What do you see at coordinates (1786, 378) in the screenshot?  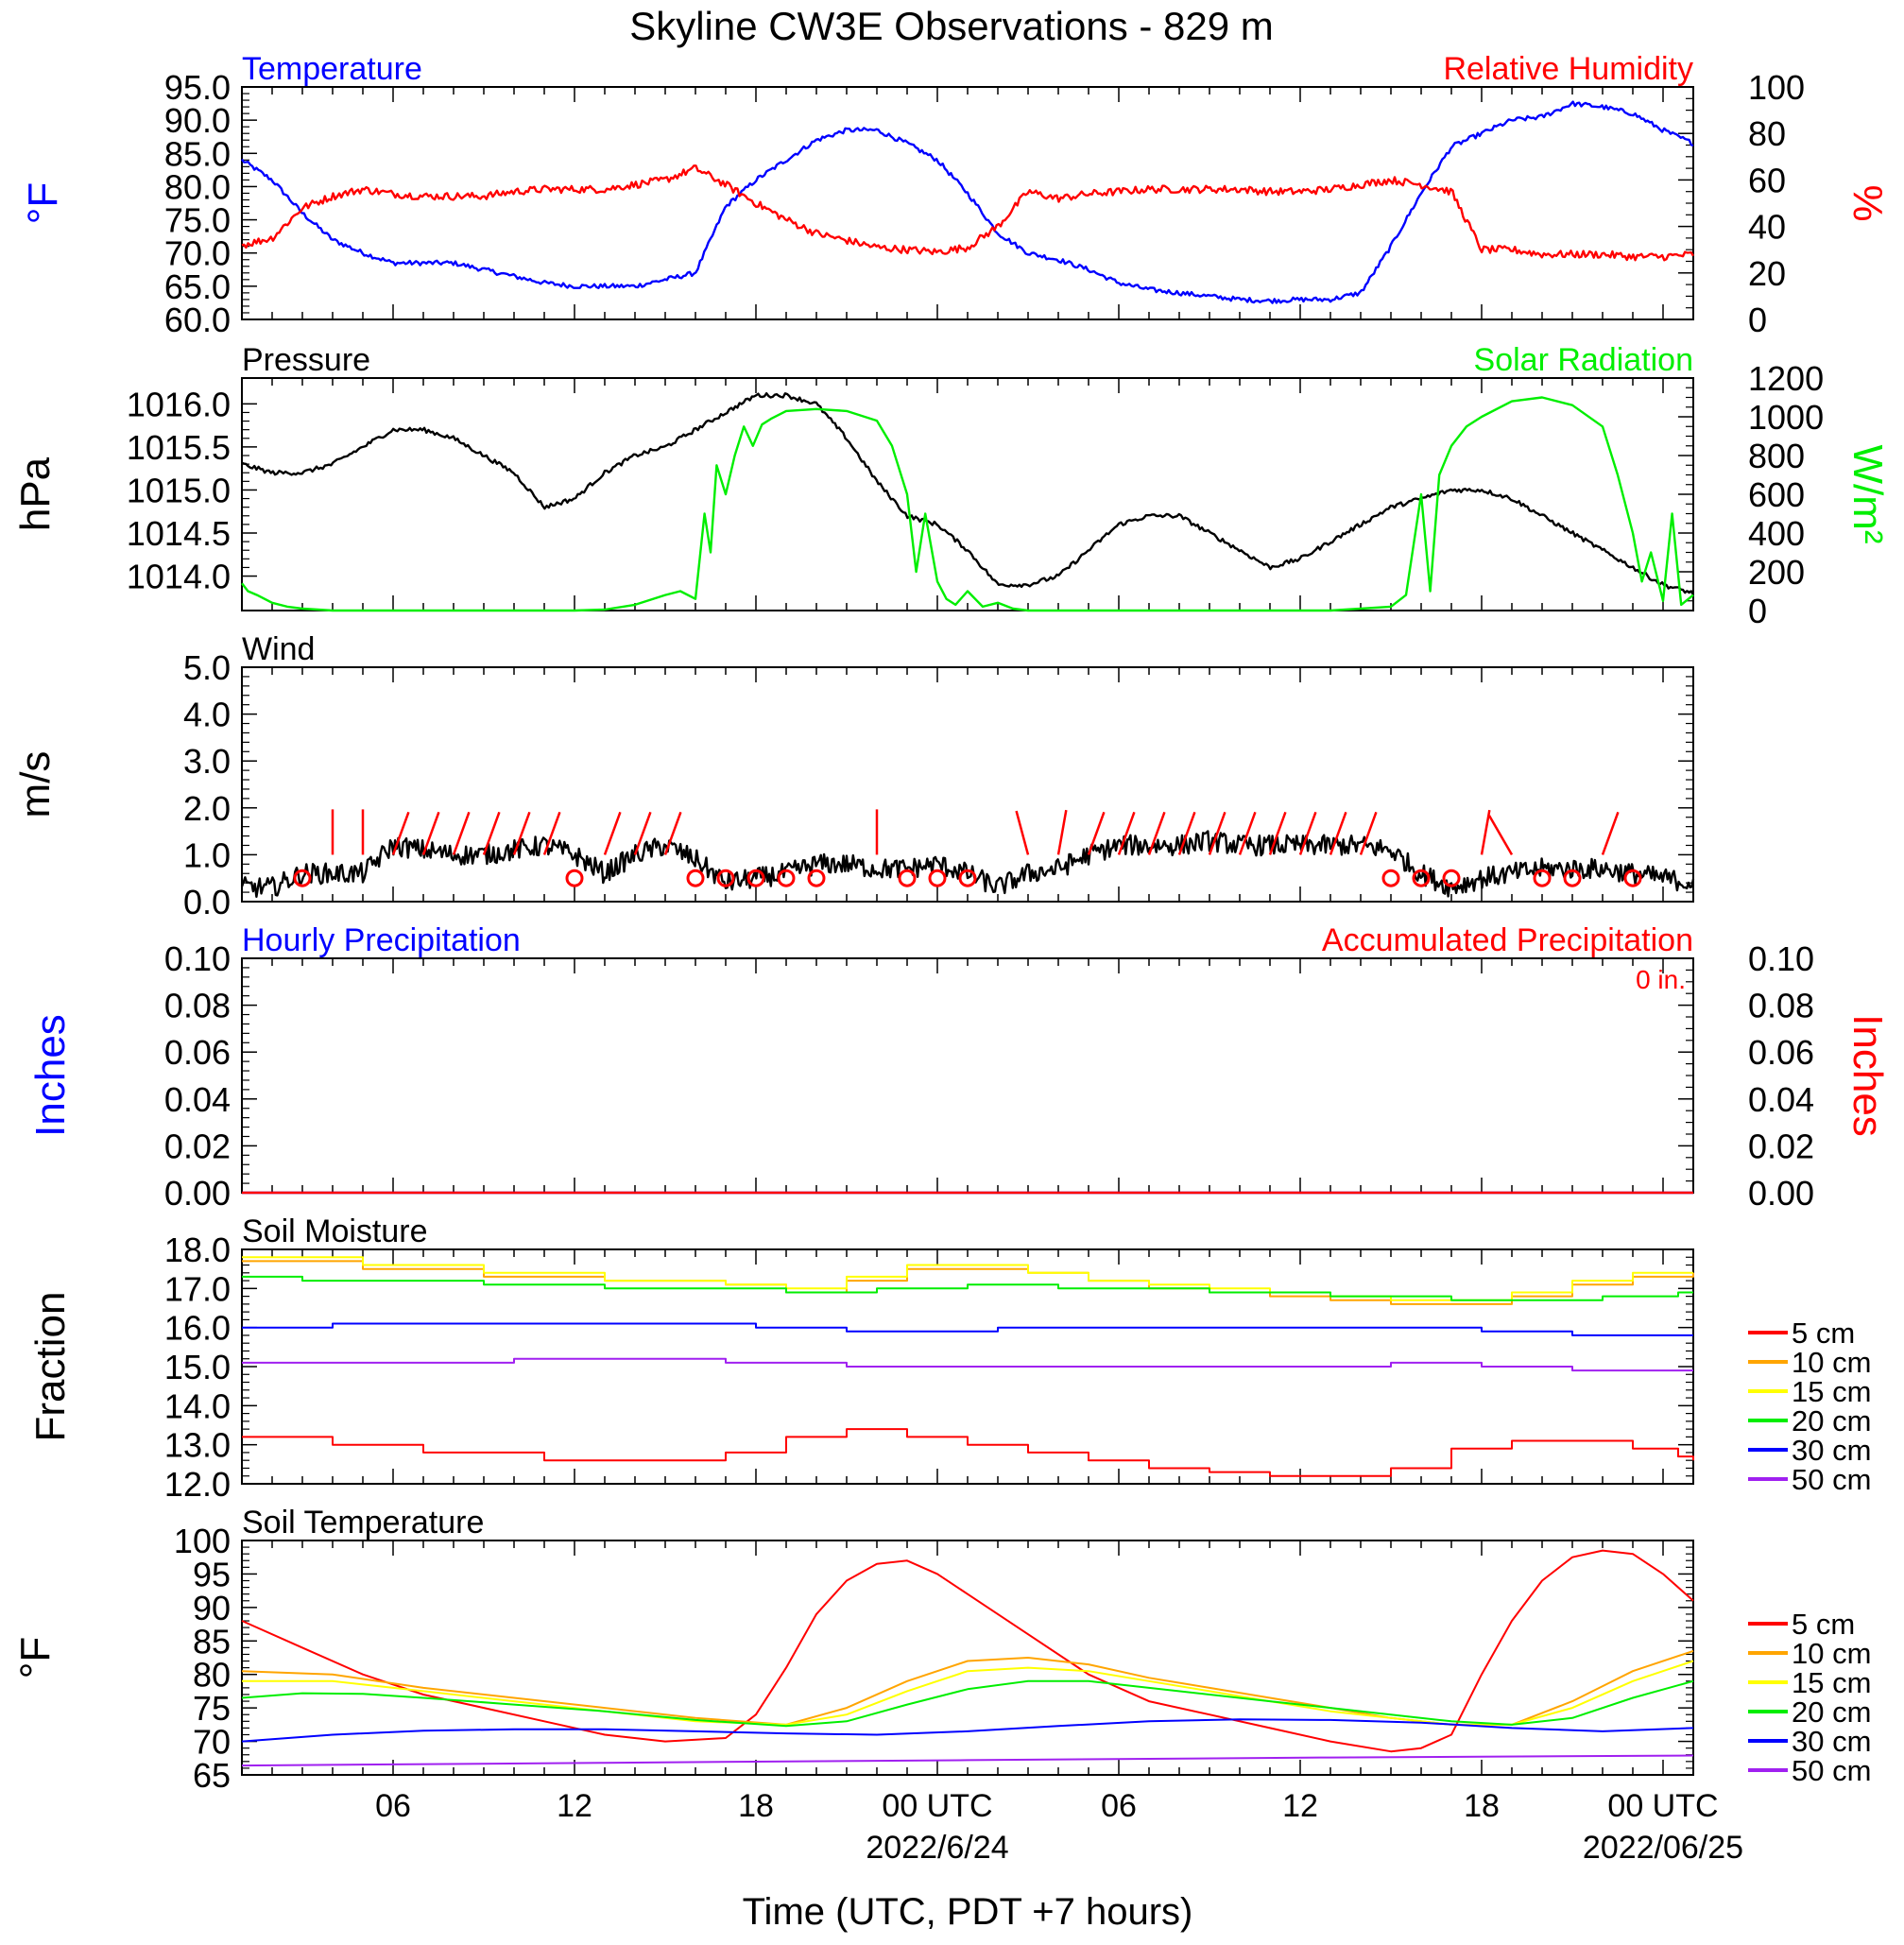 I see `y-tick-label-right: 1200` at bounding box center [1786, 378].